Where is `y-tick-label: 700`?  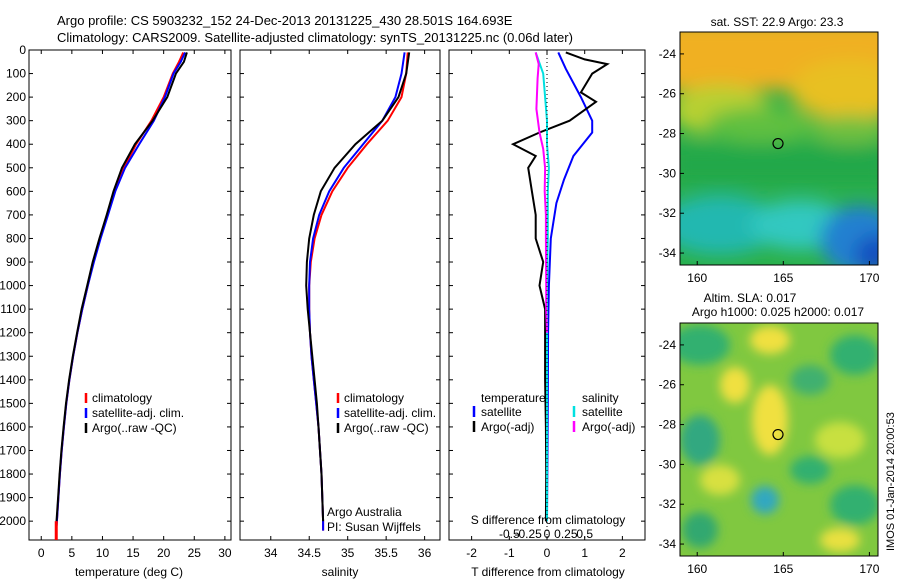
y-tick-label: 700 is located at coordinates (16, 215).